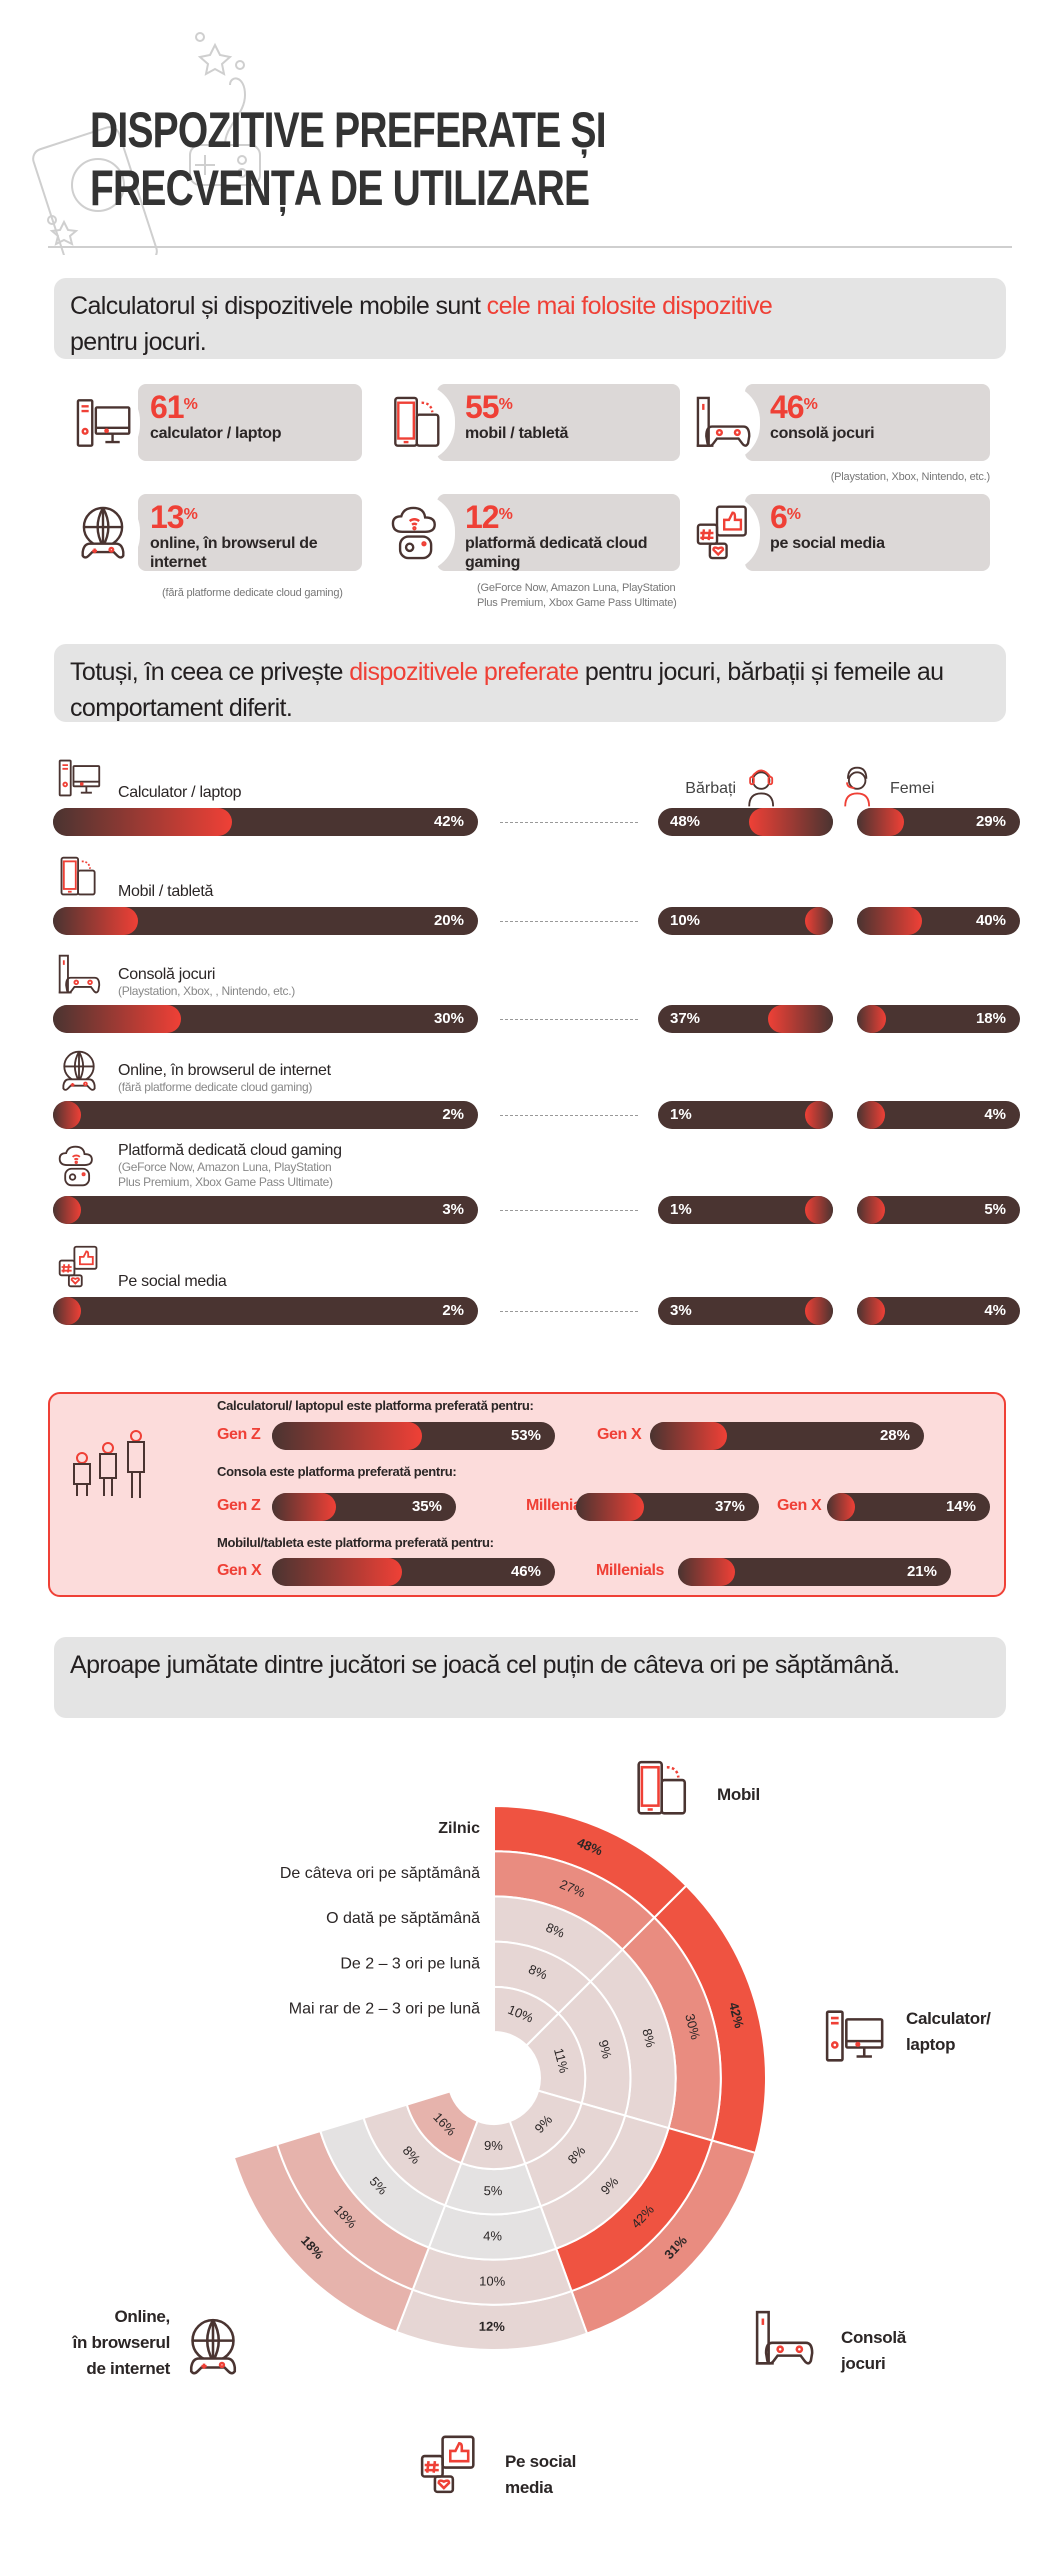  What do you see at coordinates (787, 407) in the screenshot?
I see `stat-number: 46` at bounding box center [787, 407].